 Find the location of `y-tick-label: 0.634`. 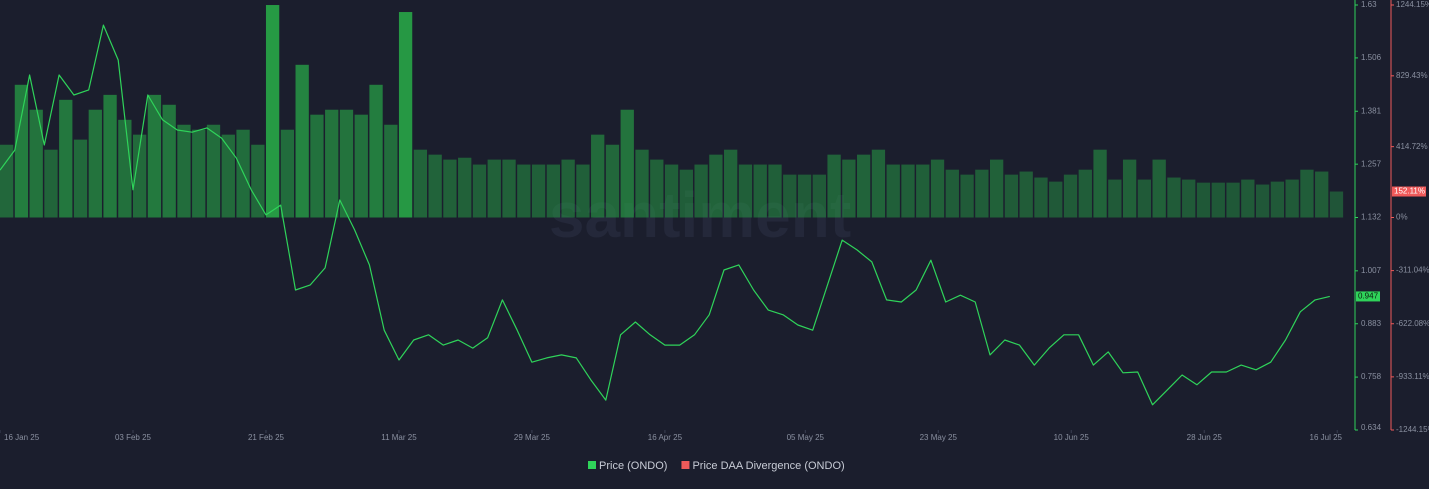

y-tick-label: 0.634 is located at coordinates (1371, 427).